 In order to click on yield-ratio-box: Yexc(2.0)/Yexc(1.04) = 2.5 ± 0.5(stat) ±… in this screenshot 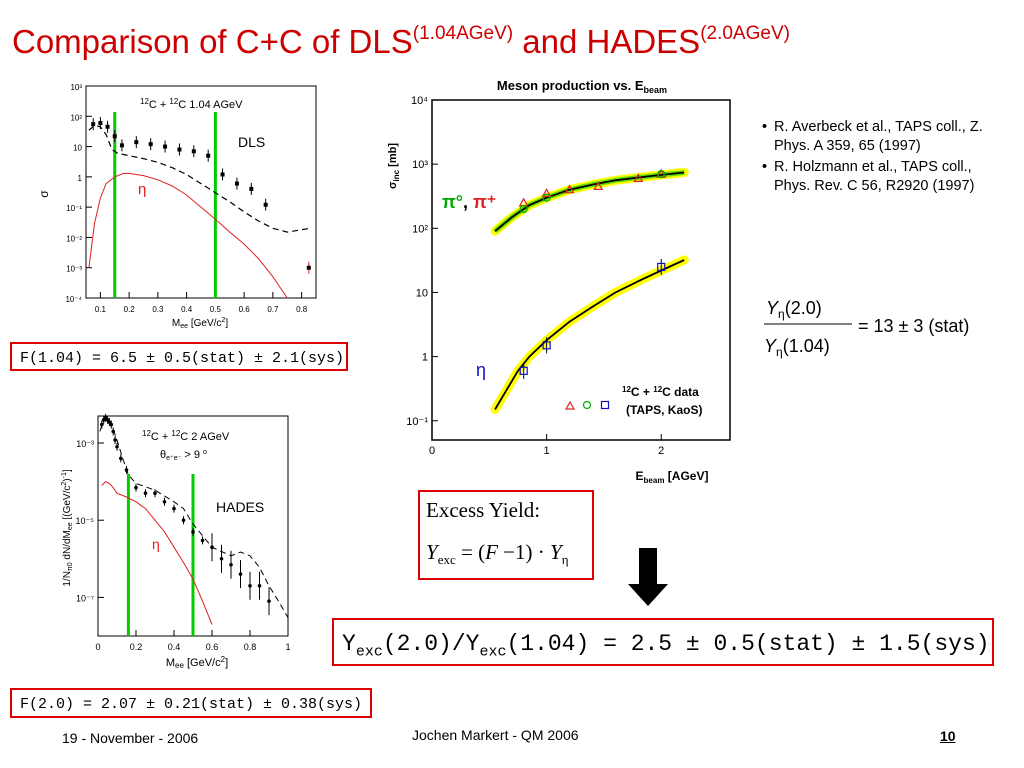, I will do `click(663, 642)`.